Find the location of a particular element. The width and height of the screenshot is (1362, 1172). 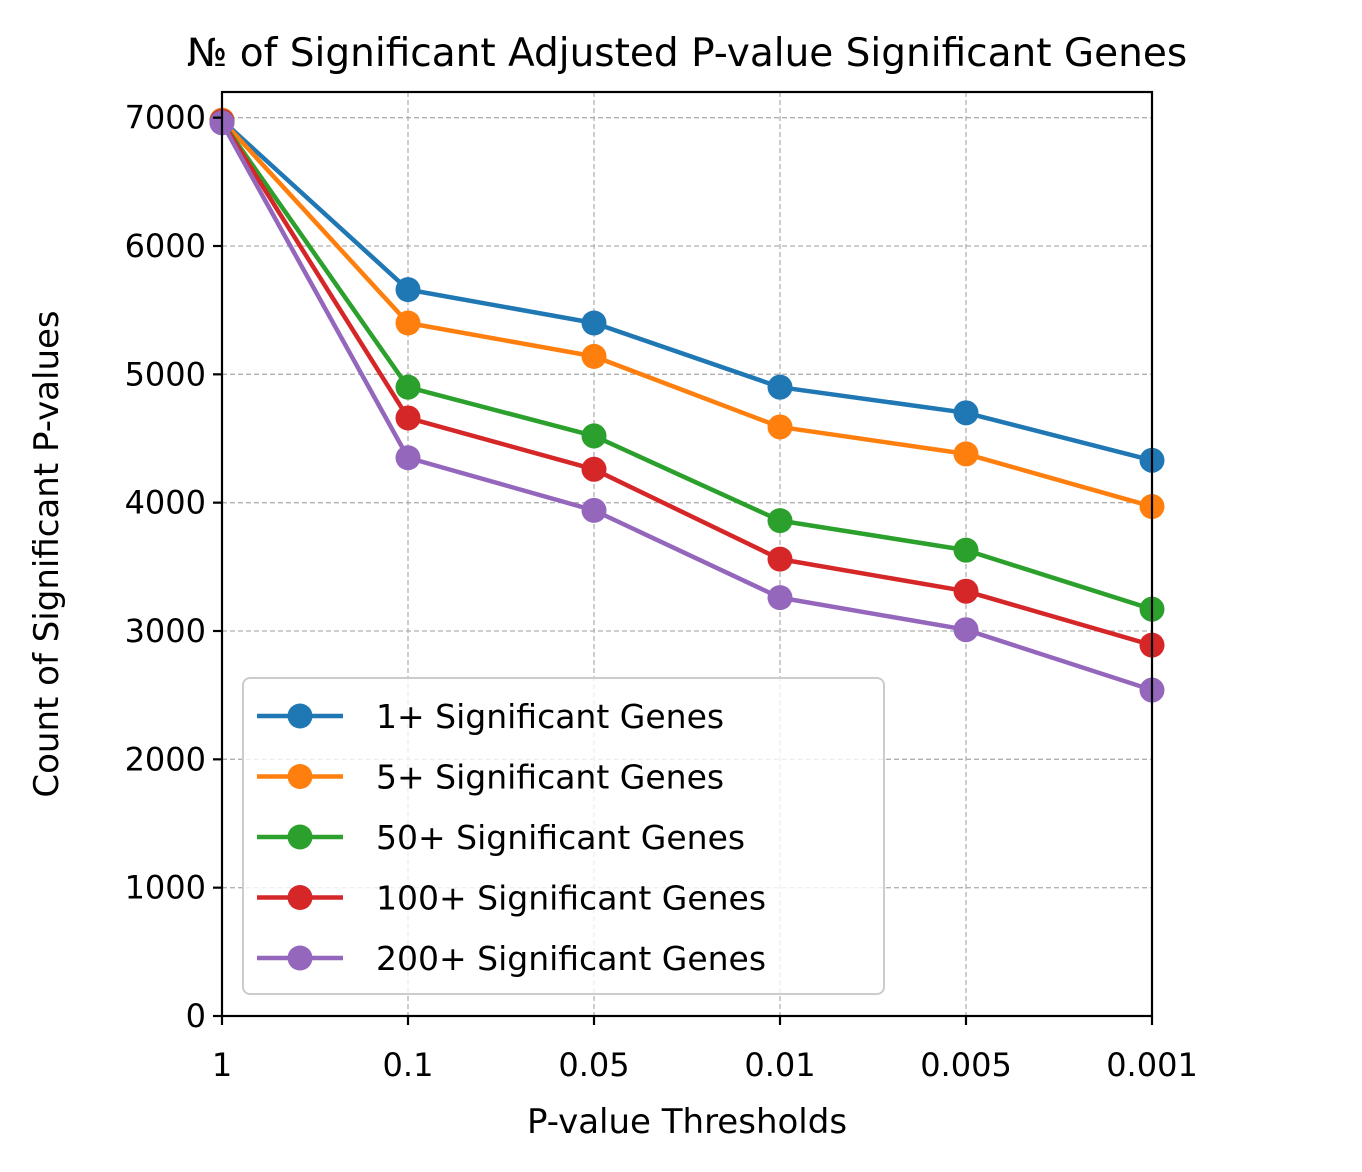

y-tick-label: 2000 is located at coordinates (165, 759).